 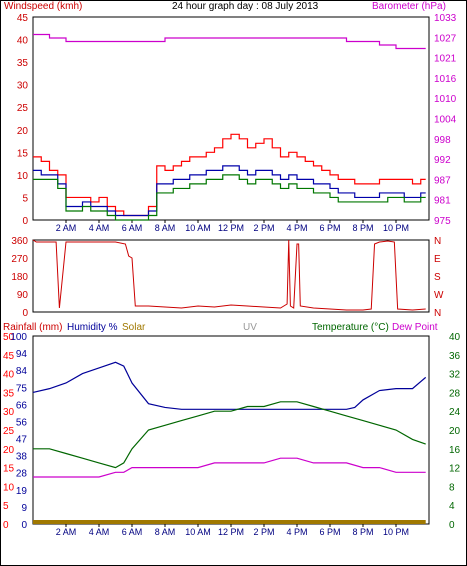 I want to click on temp-y-tick: 16, so click(x=455, y=450).